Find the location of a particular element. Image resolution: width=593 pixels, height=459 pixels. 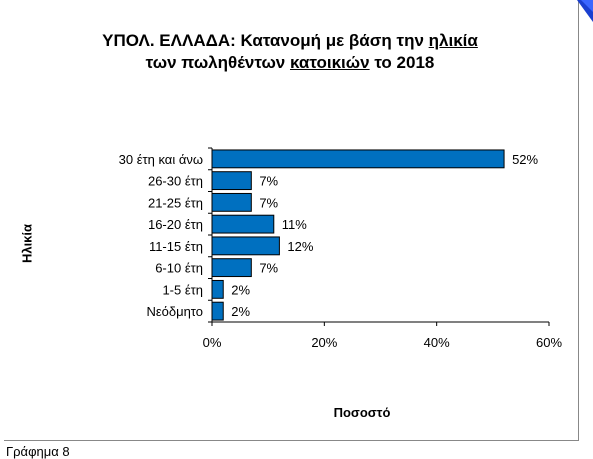

category-label: 1-5 έτη is located at coordinates (182, 289).